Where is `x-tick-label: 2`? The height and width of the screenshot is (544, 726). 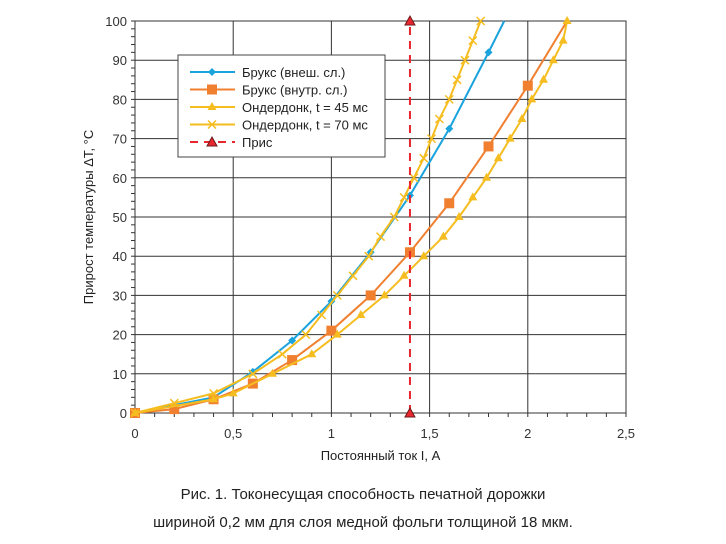
x-tick-label: 2 is located at coordinates (527, 433).